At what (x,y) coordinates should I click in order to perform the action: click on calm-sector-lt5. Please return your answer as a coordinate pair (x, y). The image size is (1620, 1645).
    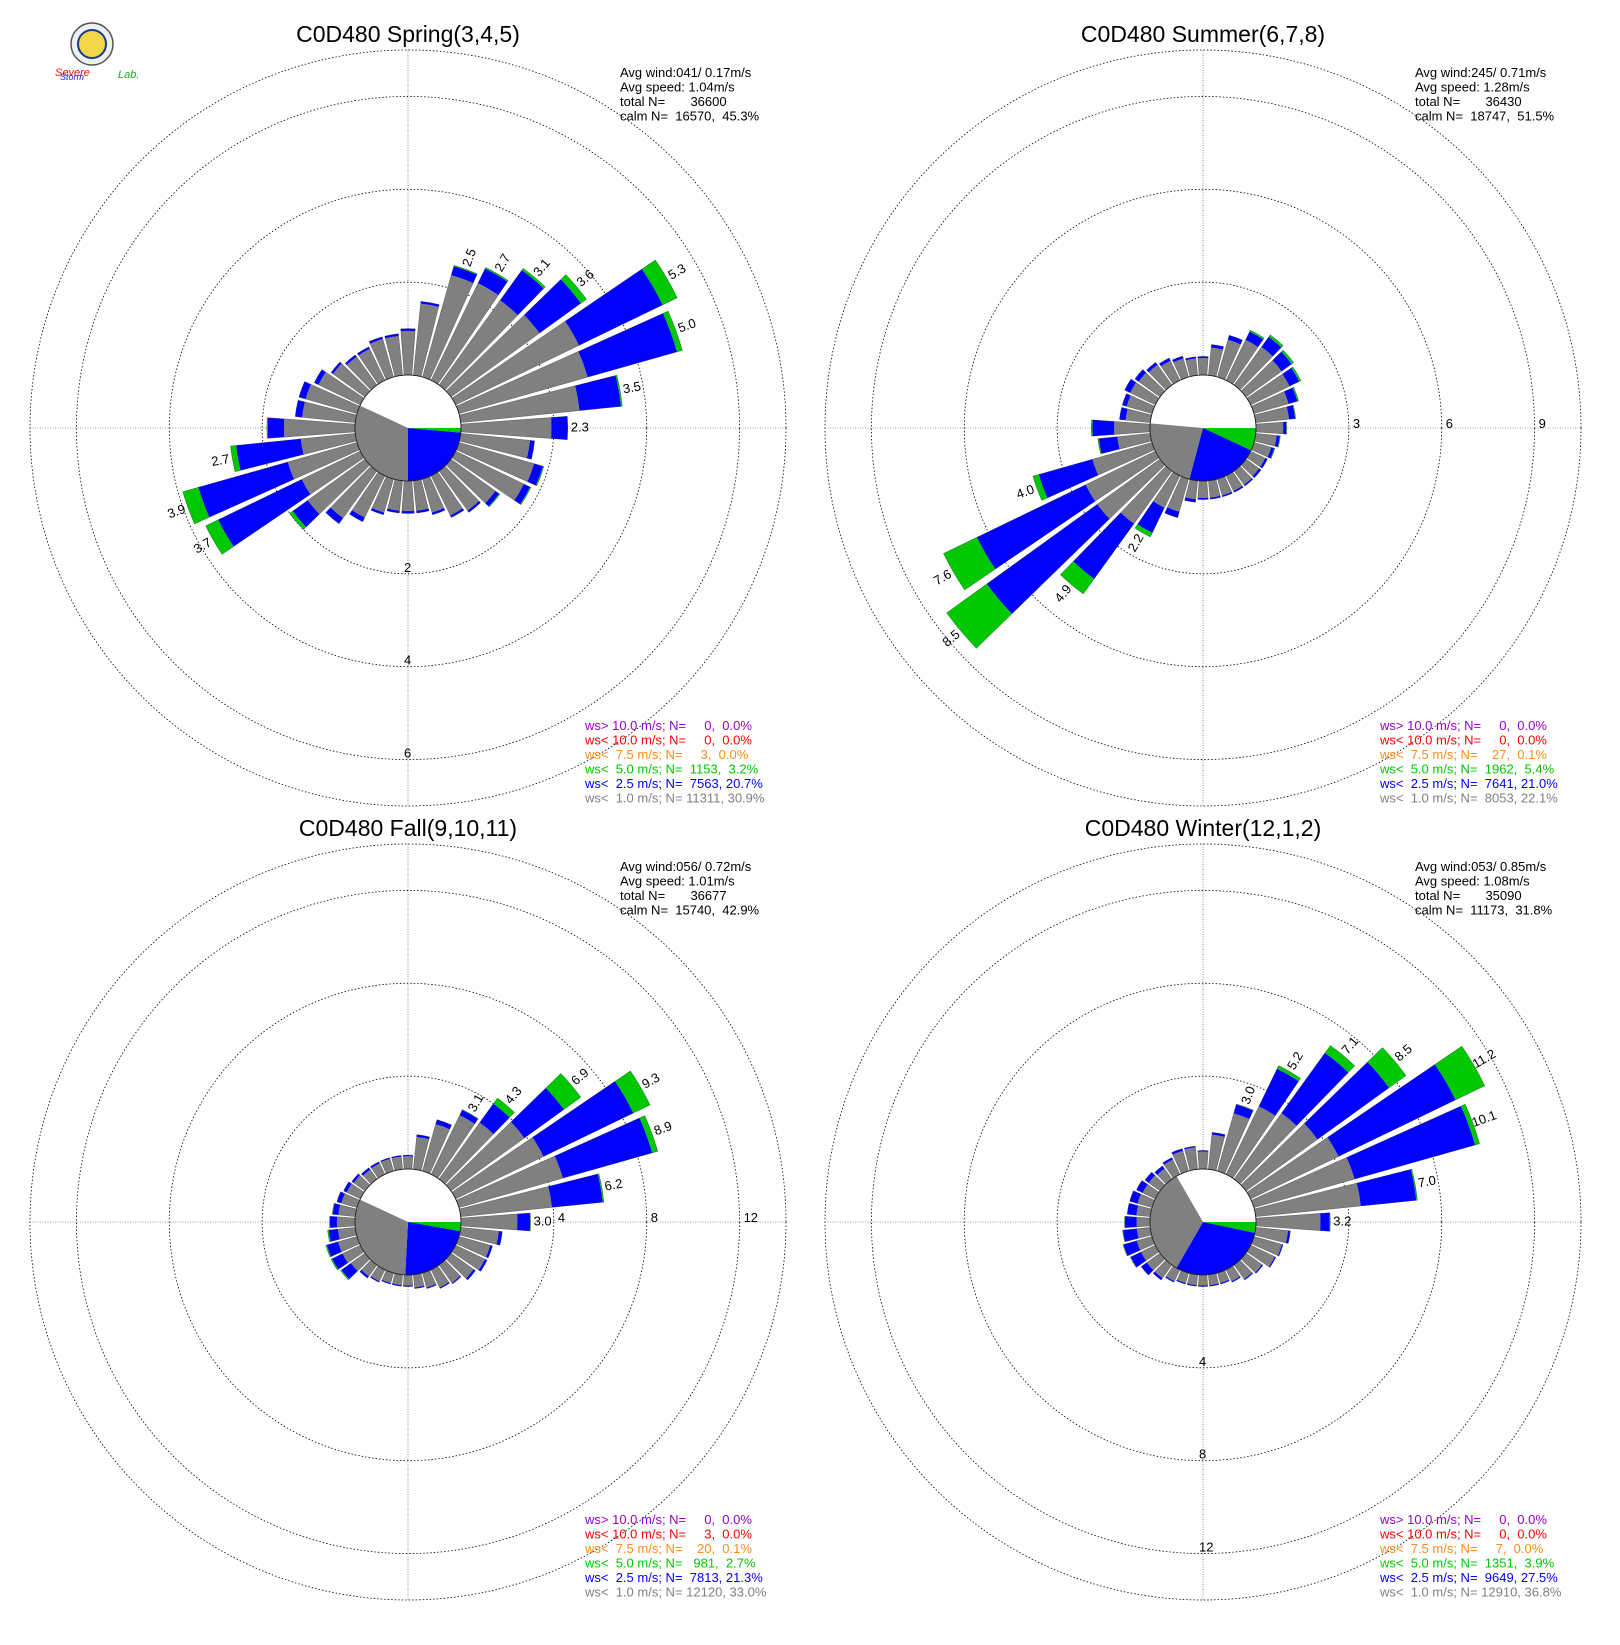
    Looking at the image, I should click on (1229, 439).